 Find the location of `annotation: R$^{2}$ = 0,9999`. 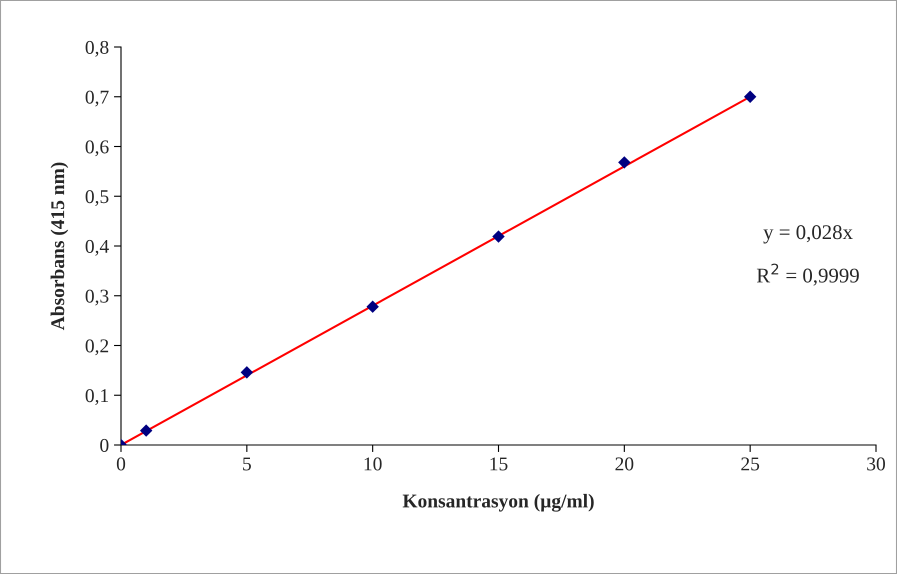

annotation: R$^{2}$ = 0,9999 is located at coordinates (807, 275).